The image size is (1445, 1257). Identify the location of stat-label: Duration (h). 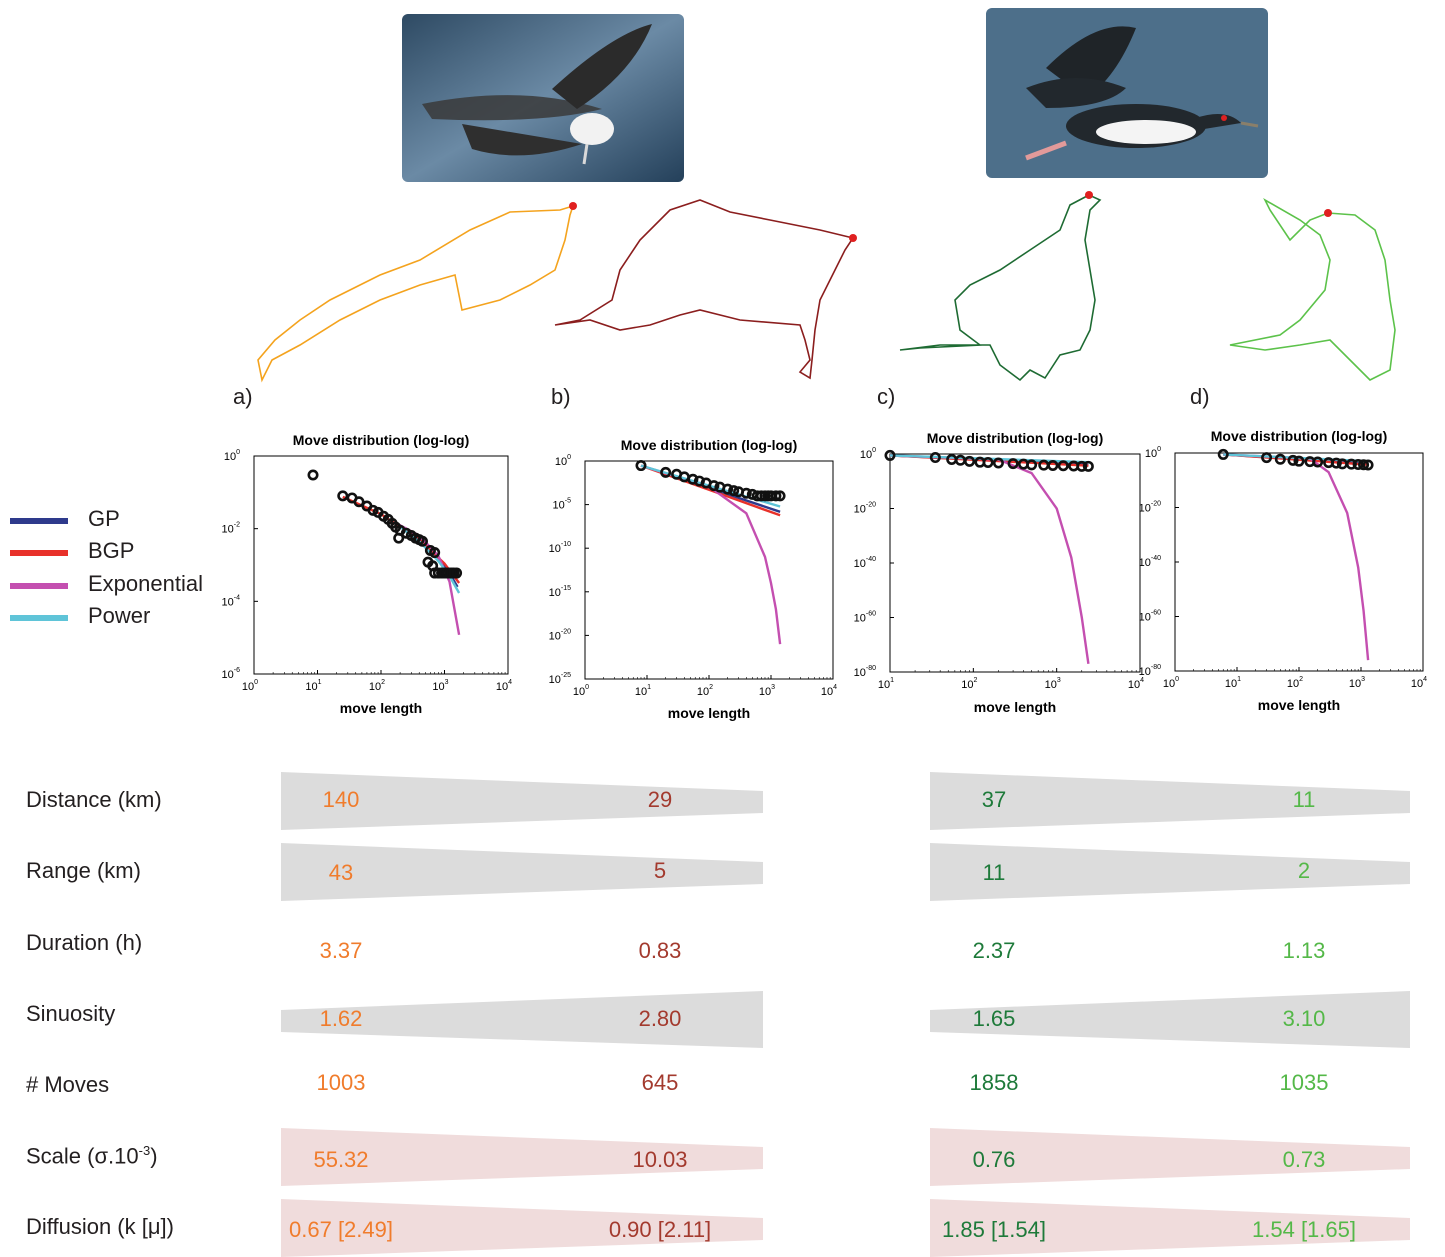
(84, 943).